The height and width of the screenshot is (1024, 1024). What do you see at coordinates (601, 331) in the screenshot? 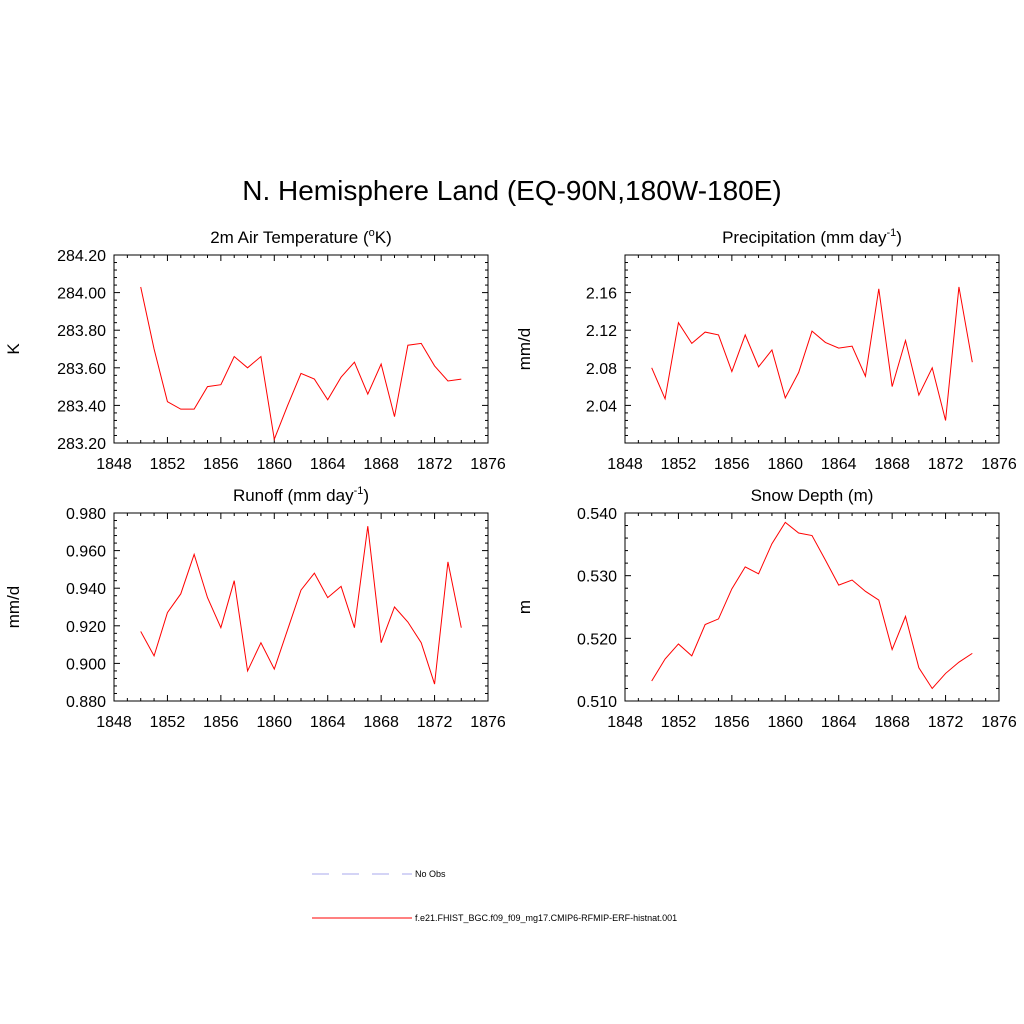
I see `precipitation-y-tick-label: 2.12` at bounding box center [601, 331].